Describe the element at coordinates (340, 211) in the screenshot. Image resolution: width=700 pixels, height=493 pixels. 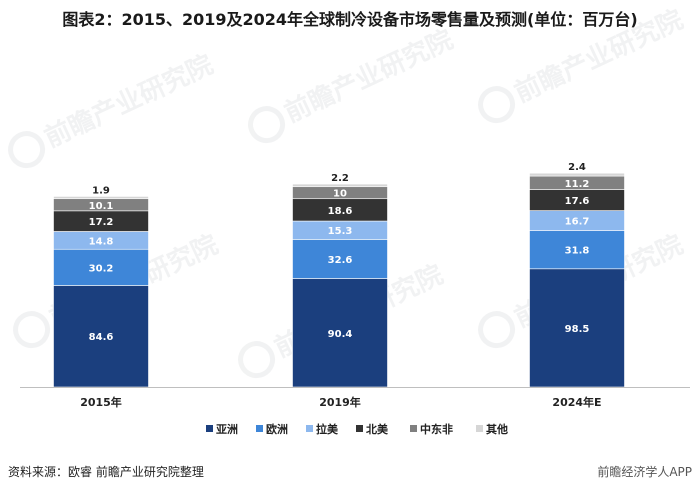
I see `data-label: 18.6` at that location.